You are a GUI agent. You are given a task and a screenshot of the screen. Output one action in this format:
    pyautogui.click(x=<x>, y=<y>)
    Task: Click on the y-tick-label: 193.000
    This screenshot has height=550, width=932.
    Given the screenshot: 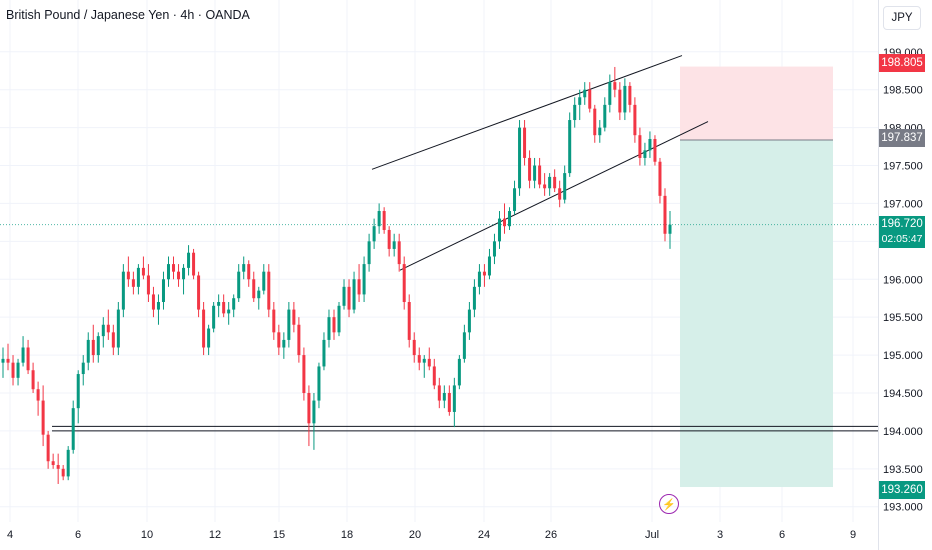 What is the action you would take?
    pyautogui.click(x=903, y=508)
    